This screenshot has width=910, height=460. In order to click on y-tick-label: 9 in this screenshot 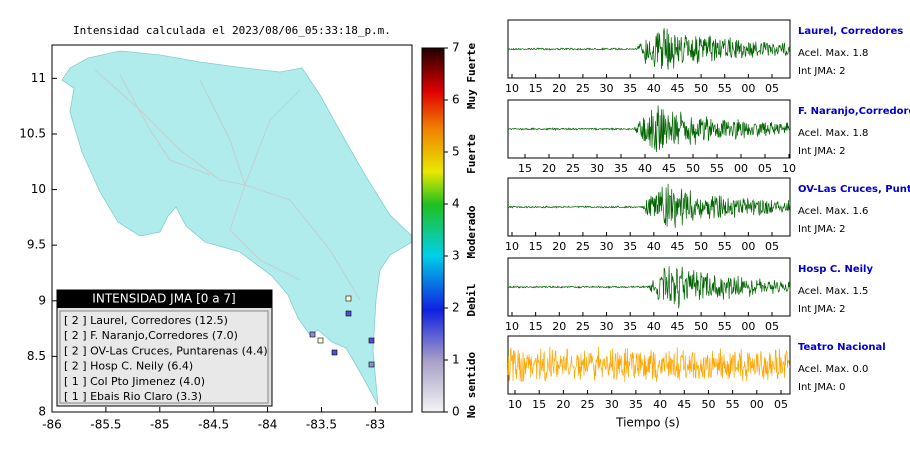, I will do `click(42, 300)`.